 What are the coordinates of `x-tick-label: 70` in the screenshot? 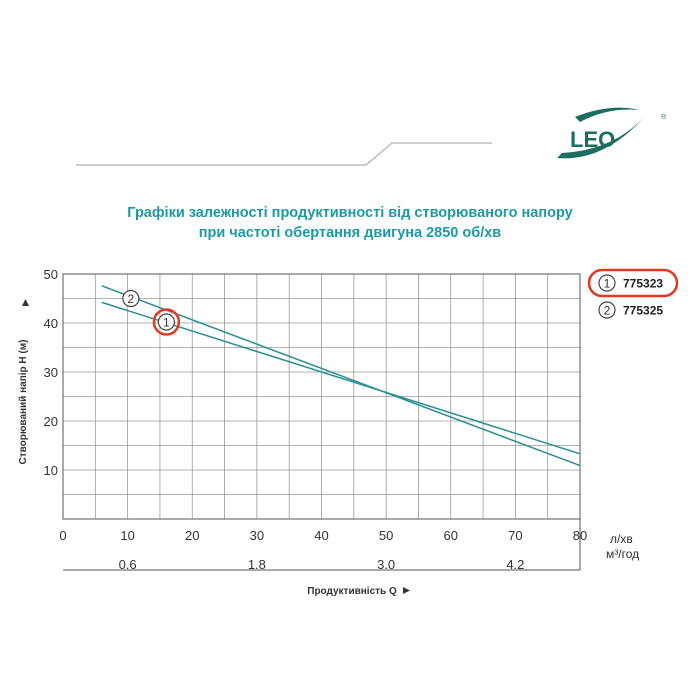 It's located at (515, 535).